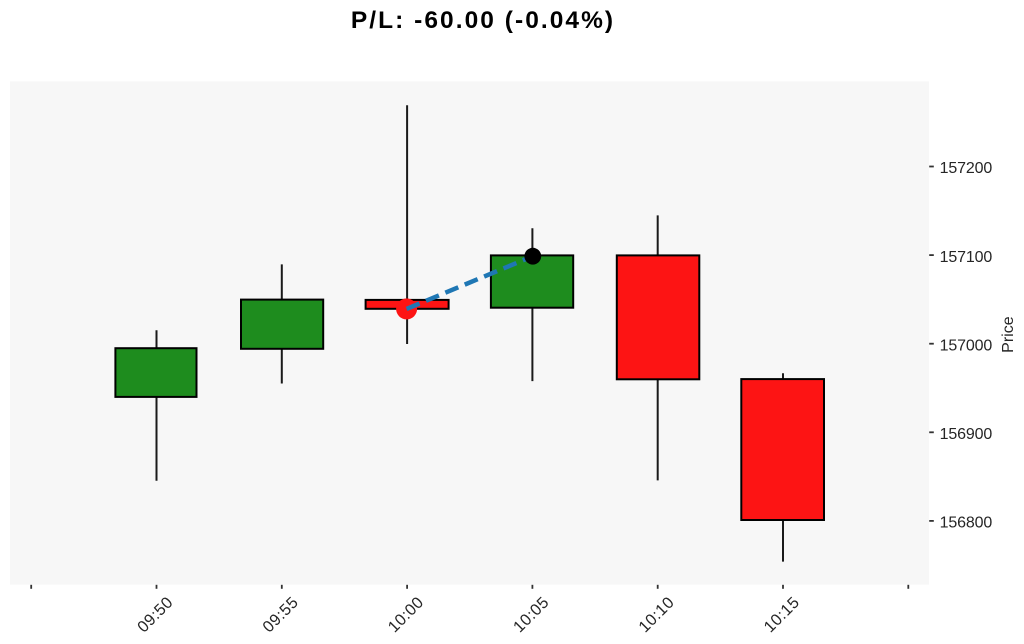 Image resolution: width=1024 pixels, height=644 pixels. Describe the element at coordinates (155, 614) in the screenshot. I see `svg-text: 09:50` at that location.